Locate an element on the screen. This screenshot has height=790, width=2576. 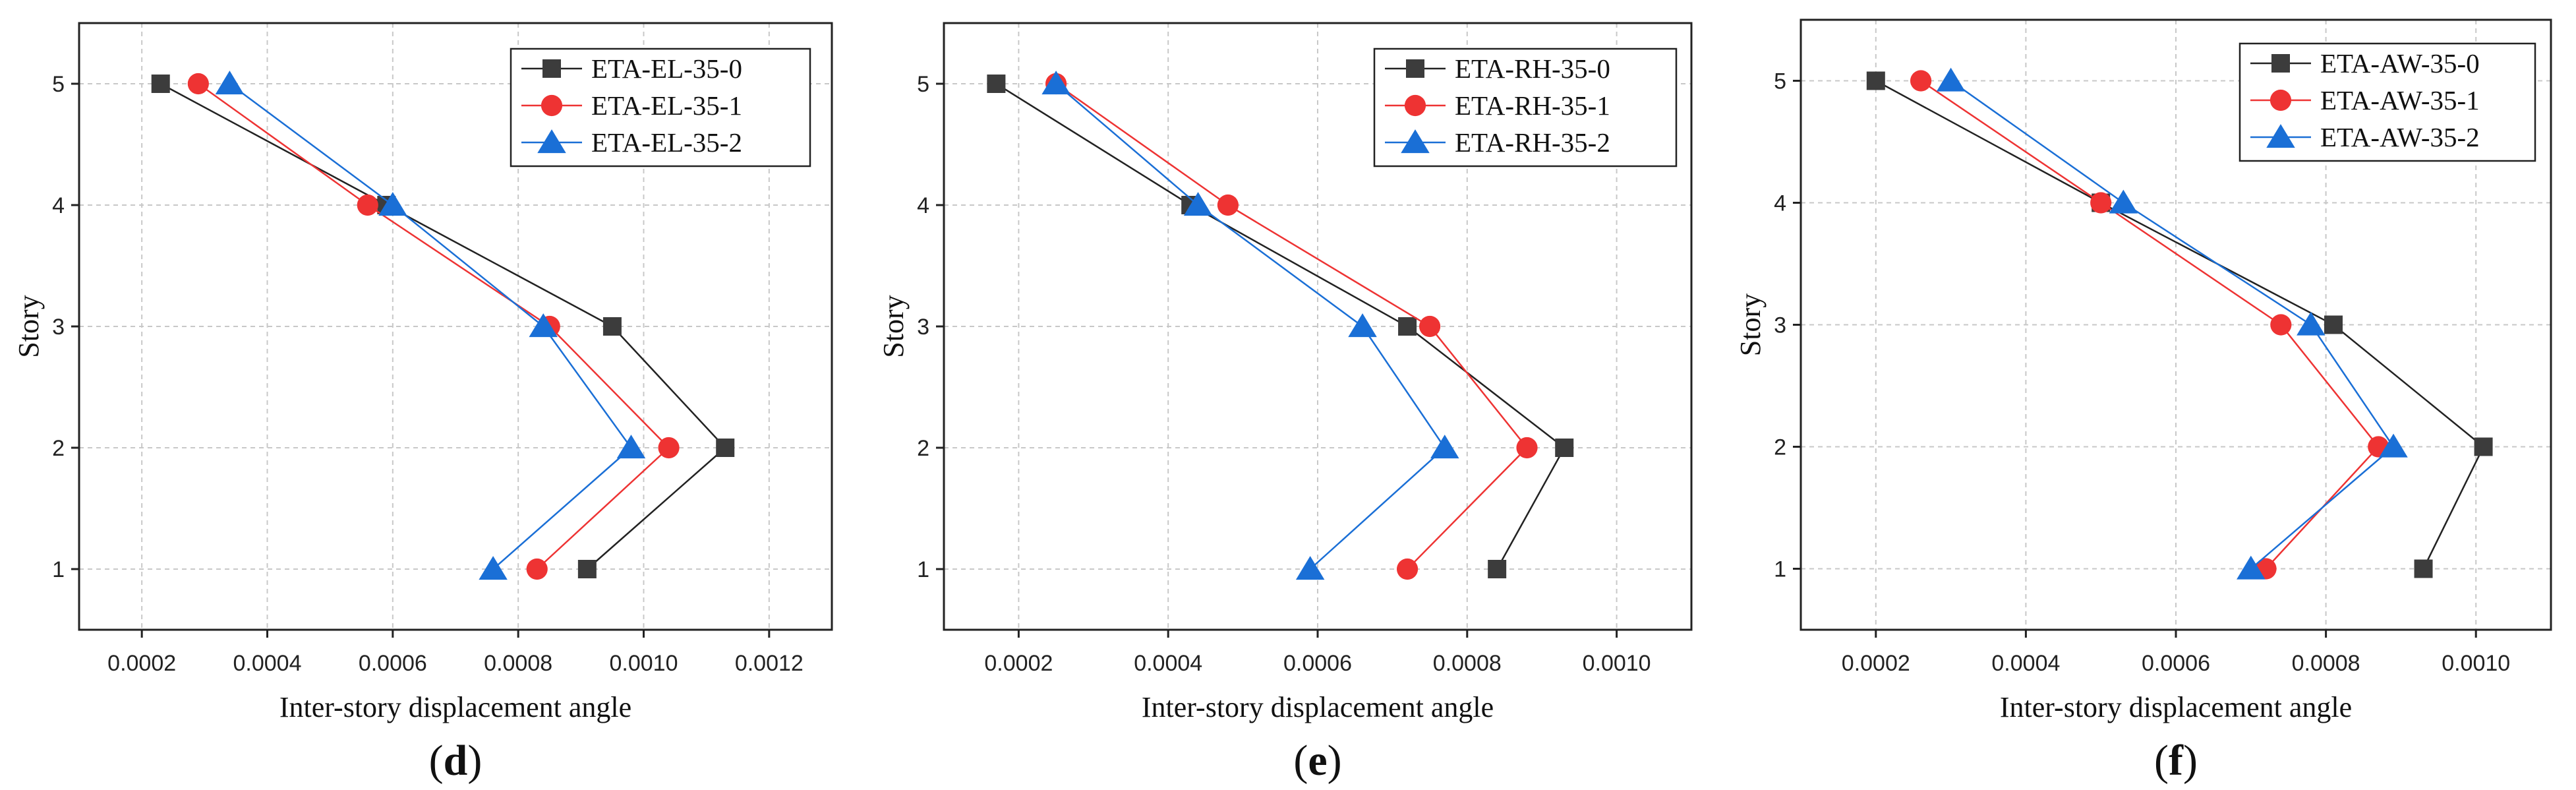
legend-label-ETA-RH-35-2: ETA-RH-35-2 is located at coordinates (1532, 143).